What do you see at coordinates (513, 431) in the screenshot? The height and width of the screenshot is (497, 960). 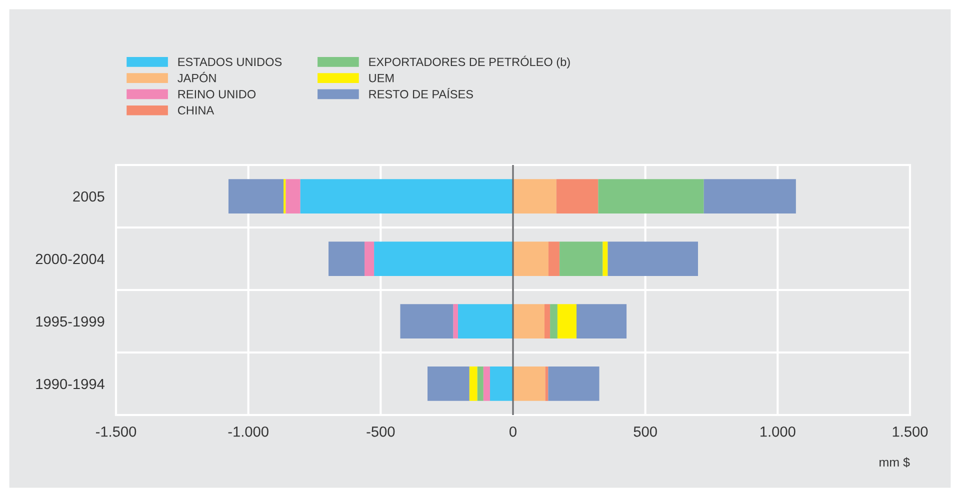 I see `x-tick-label: 0` at bounding box center [513, 431].